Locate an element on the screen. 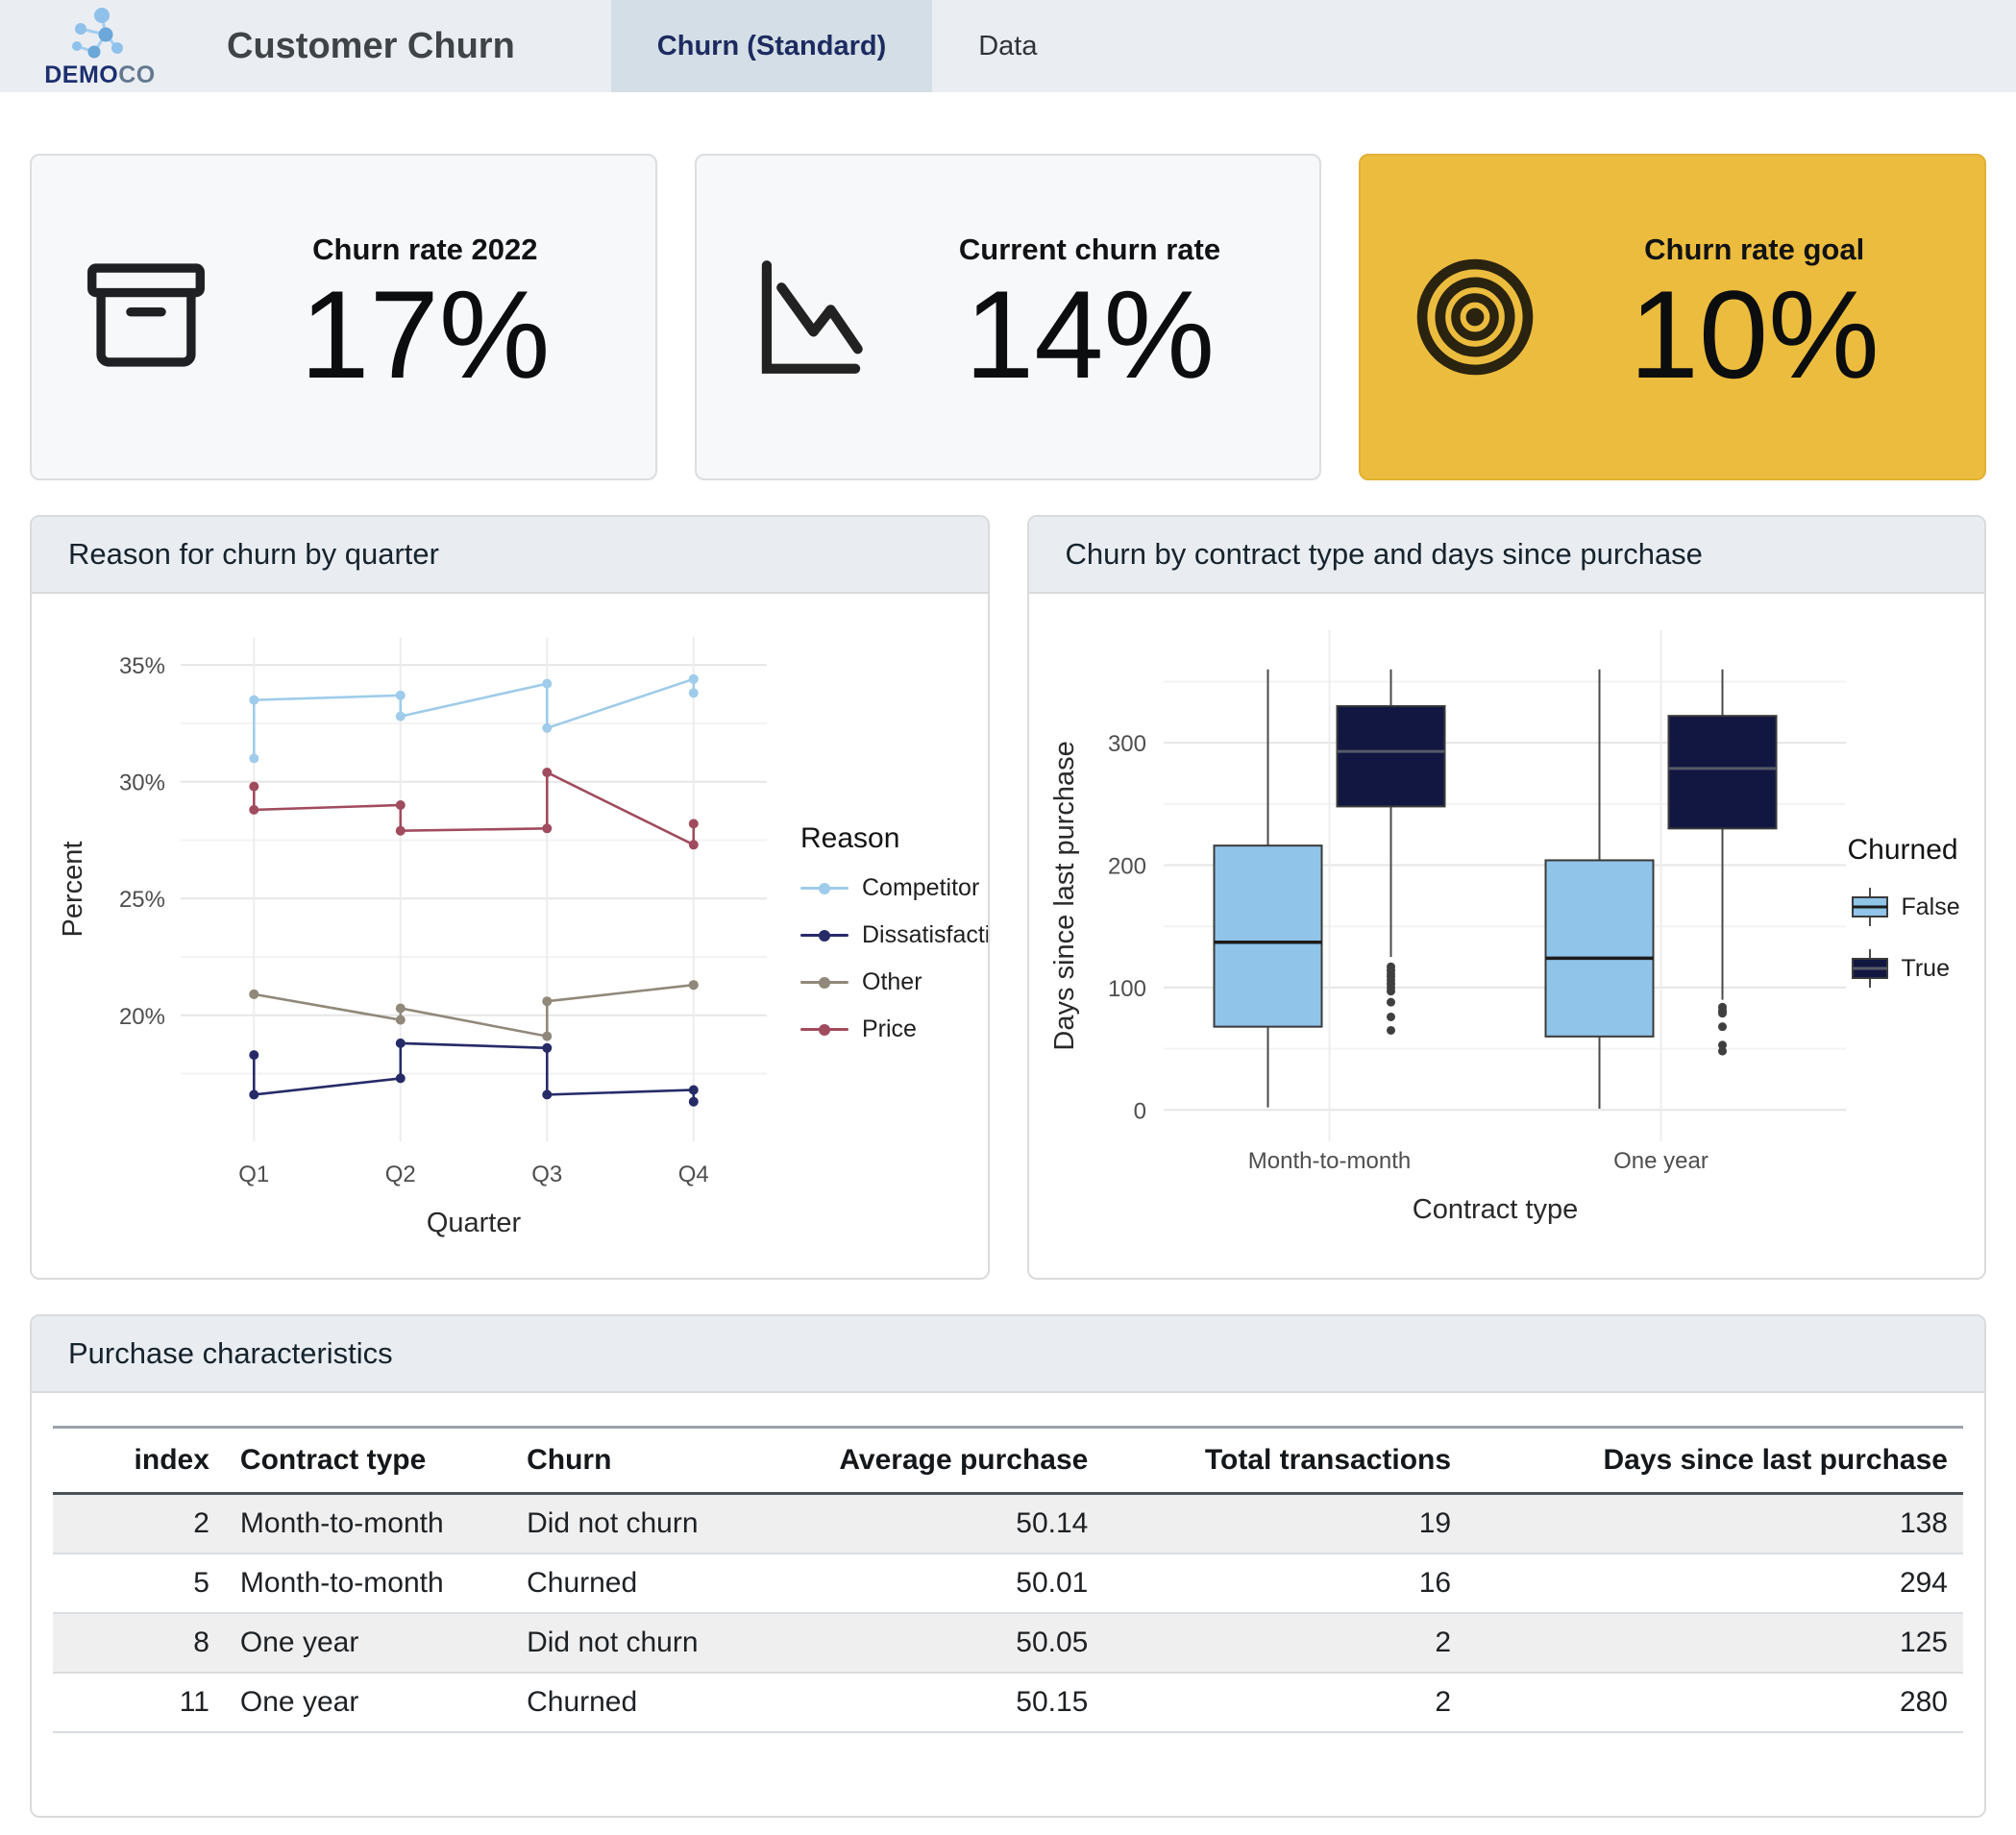 The width and height of the screenshot is (2016, 1835). panel-title-reason: Reason for churn by quarter is located at coordinates (510, 555).